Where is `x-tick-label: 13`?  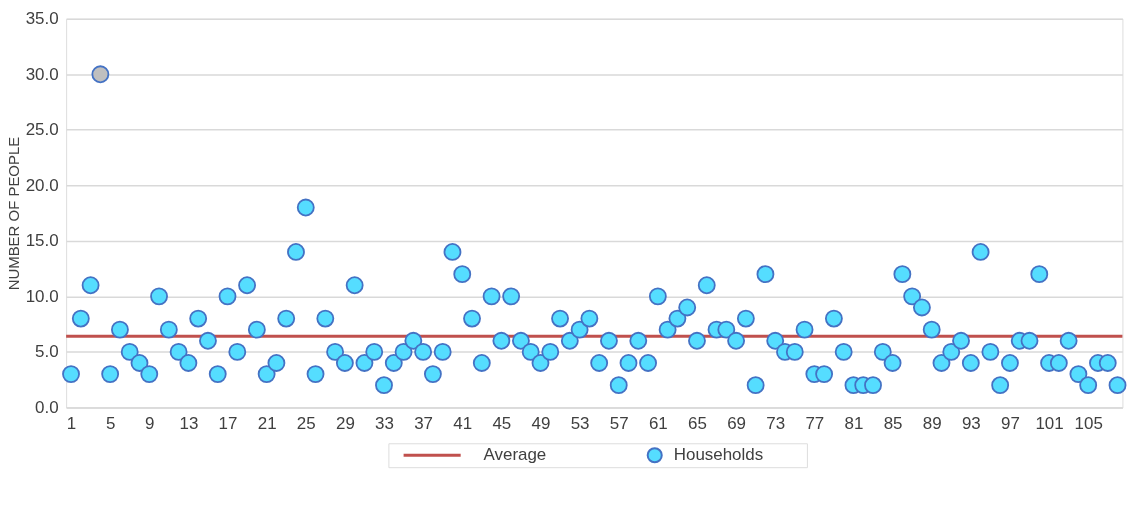
x-tick-label: 13 is located at coordinates (189, 423).